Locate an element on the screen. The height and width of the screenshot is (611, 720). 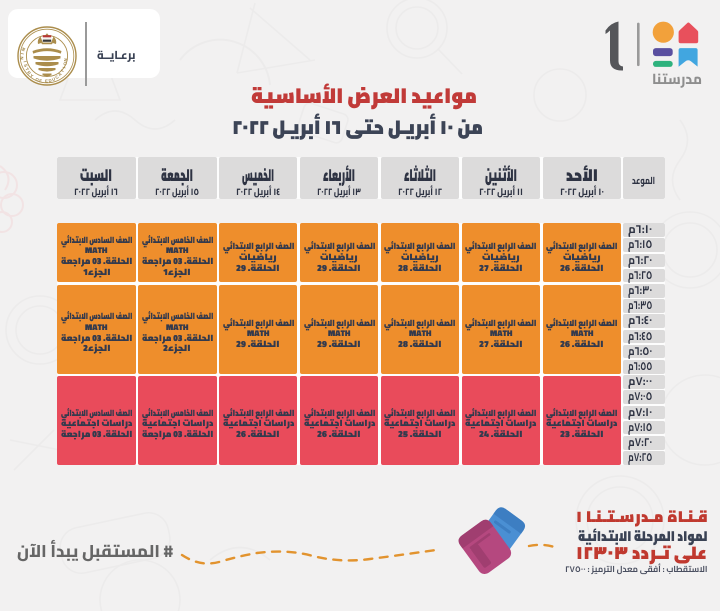
svg-text: C is located at coordinates (56, 77).